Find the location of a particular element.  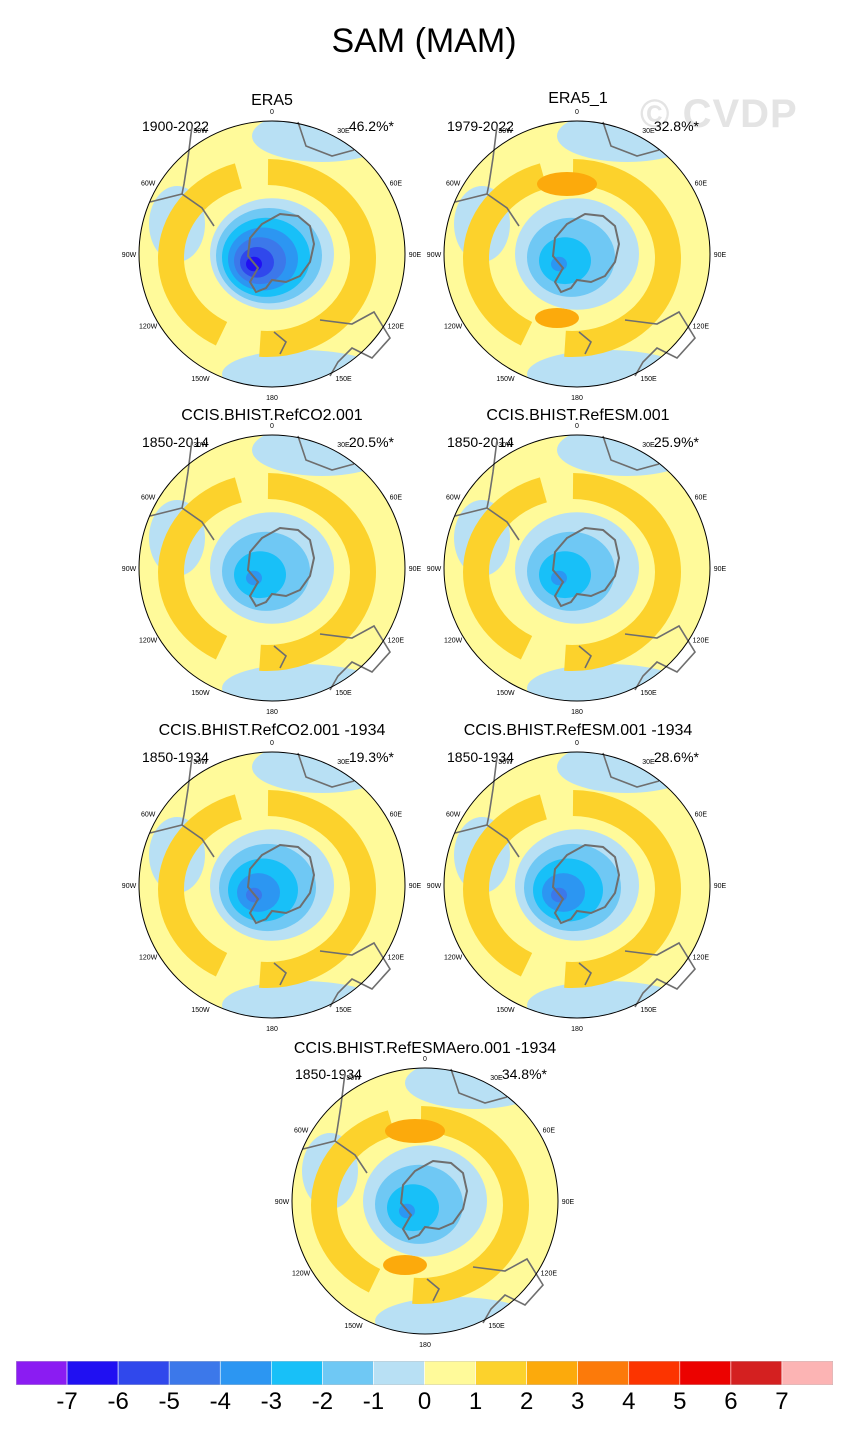

panel-variance: 25.9%* is located at coordinates (676, 442).